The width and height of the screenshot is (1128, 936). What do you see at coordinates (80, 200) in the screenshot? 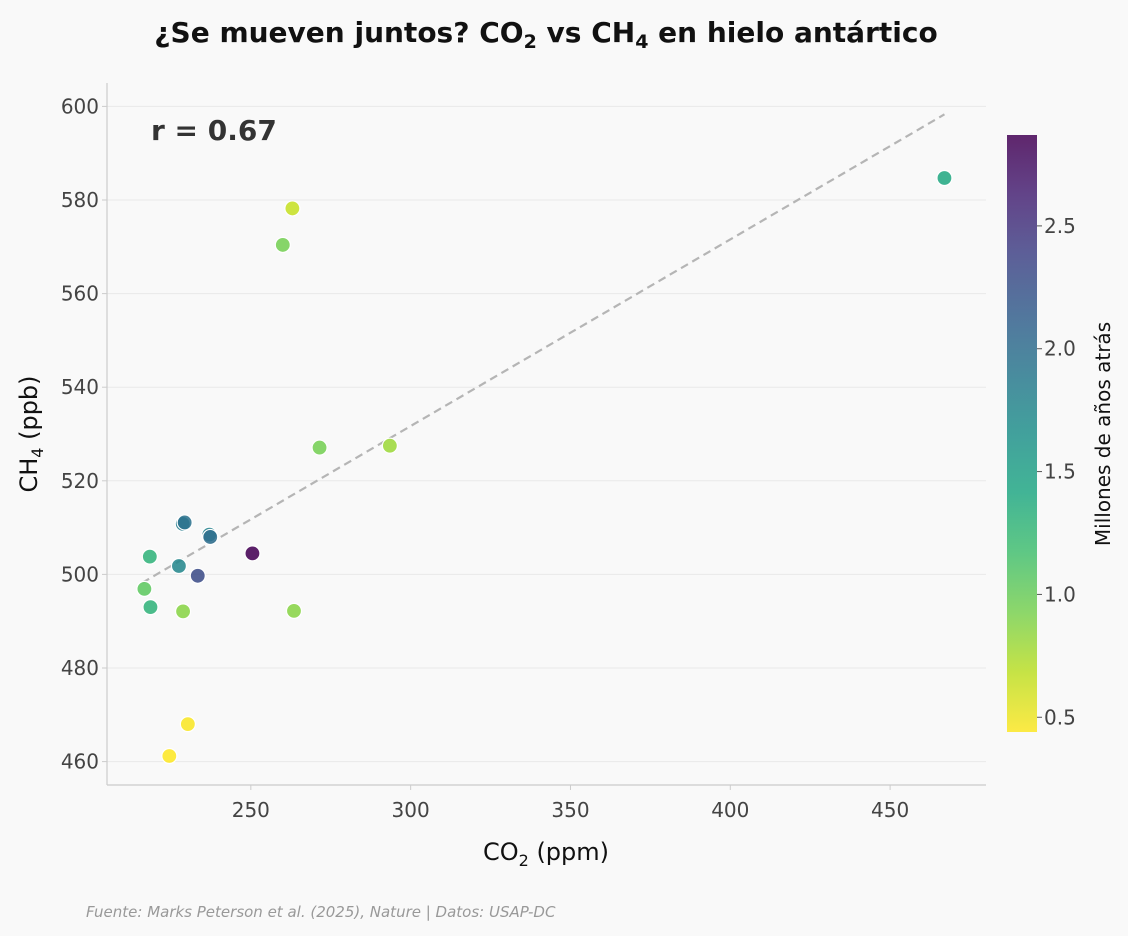
I see `y-tick-label-580: 580` at bounding box center [80, 200].